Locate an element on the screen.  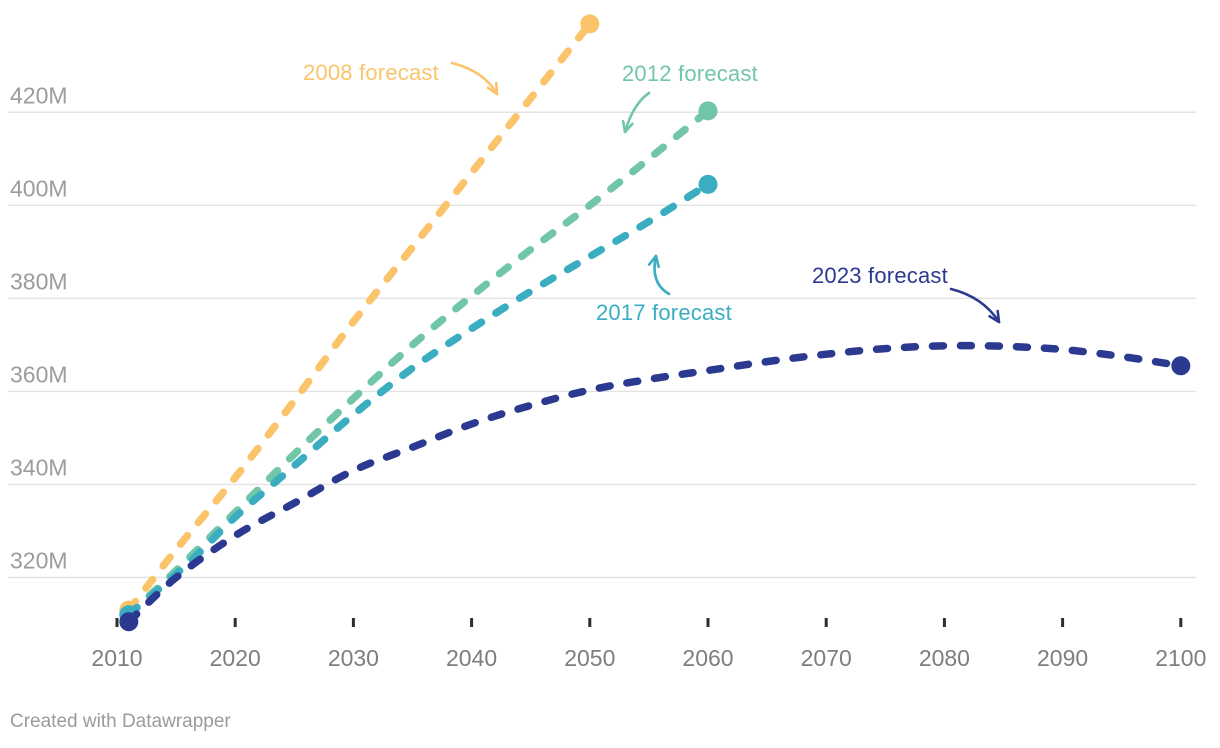
annotation-2008-forecast: 2008 forecast is located at coordinates (371, 72).